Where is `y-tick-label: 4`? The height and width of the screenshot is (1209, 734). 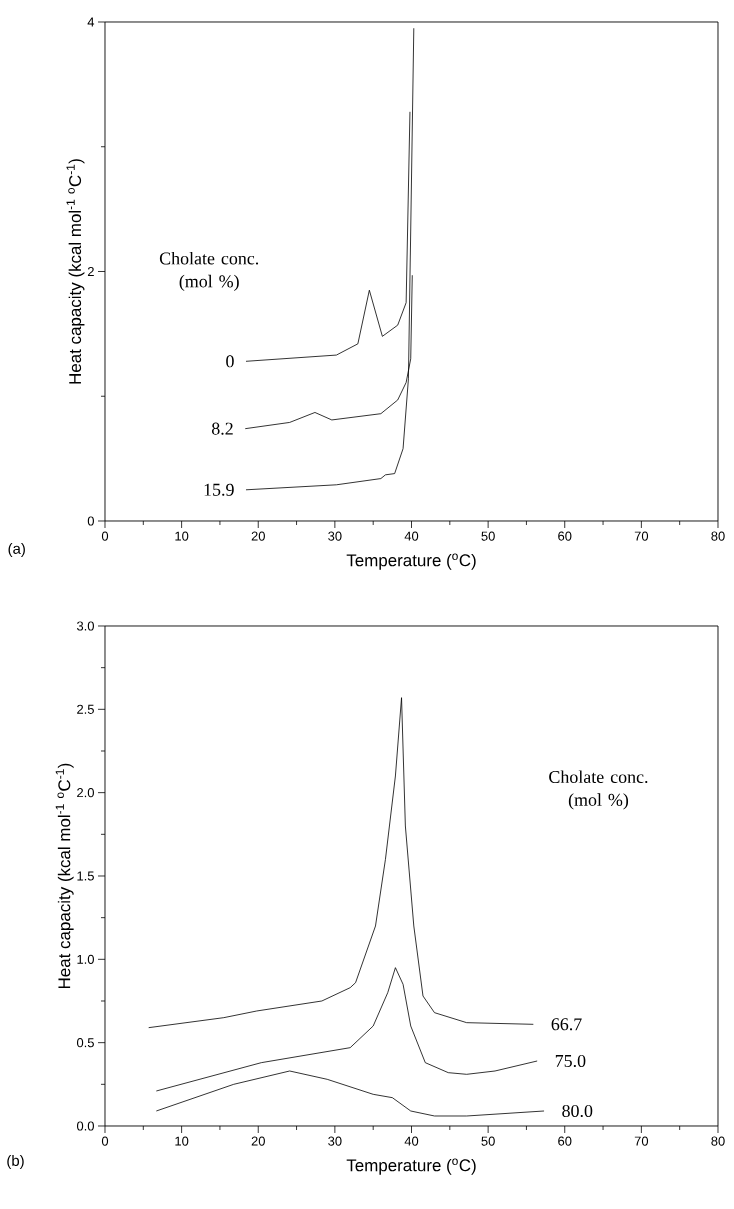 y-tick-label: 4 is located at coordinates (91, 22).